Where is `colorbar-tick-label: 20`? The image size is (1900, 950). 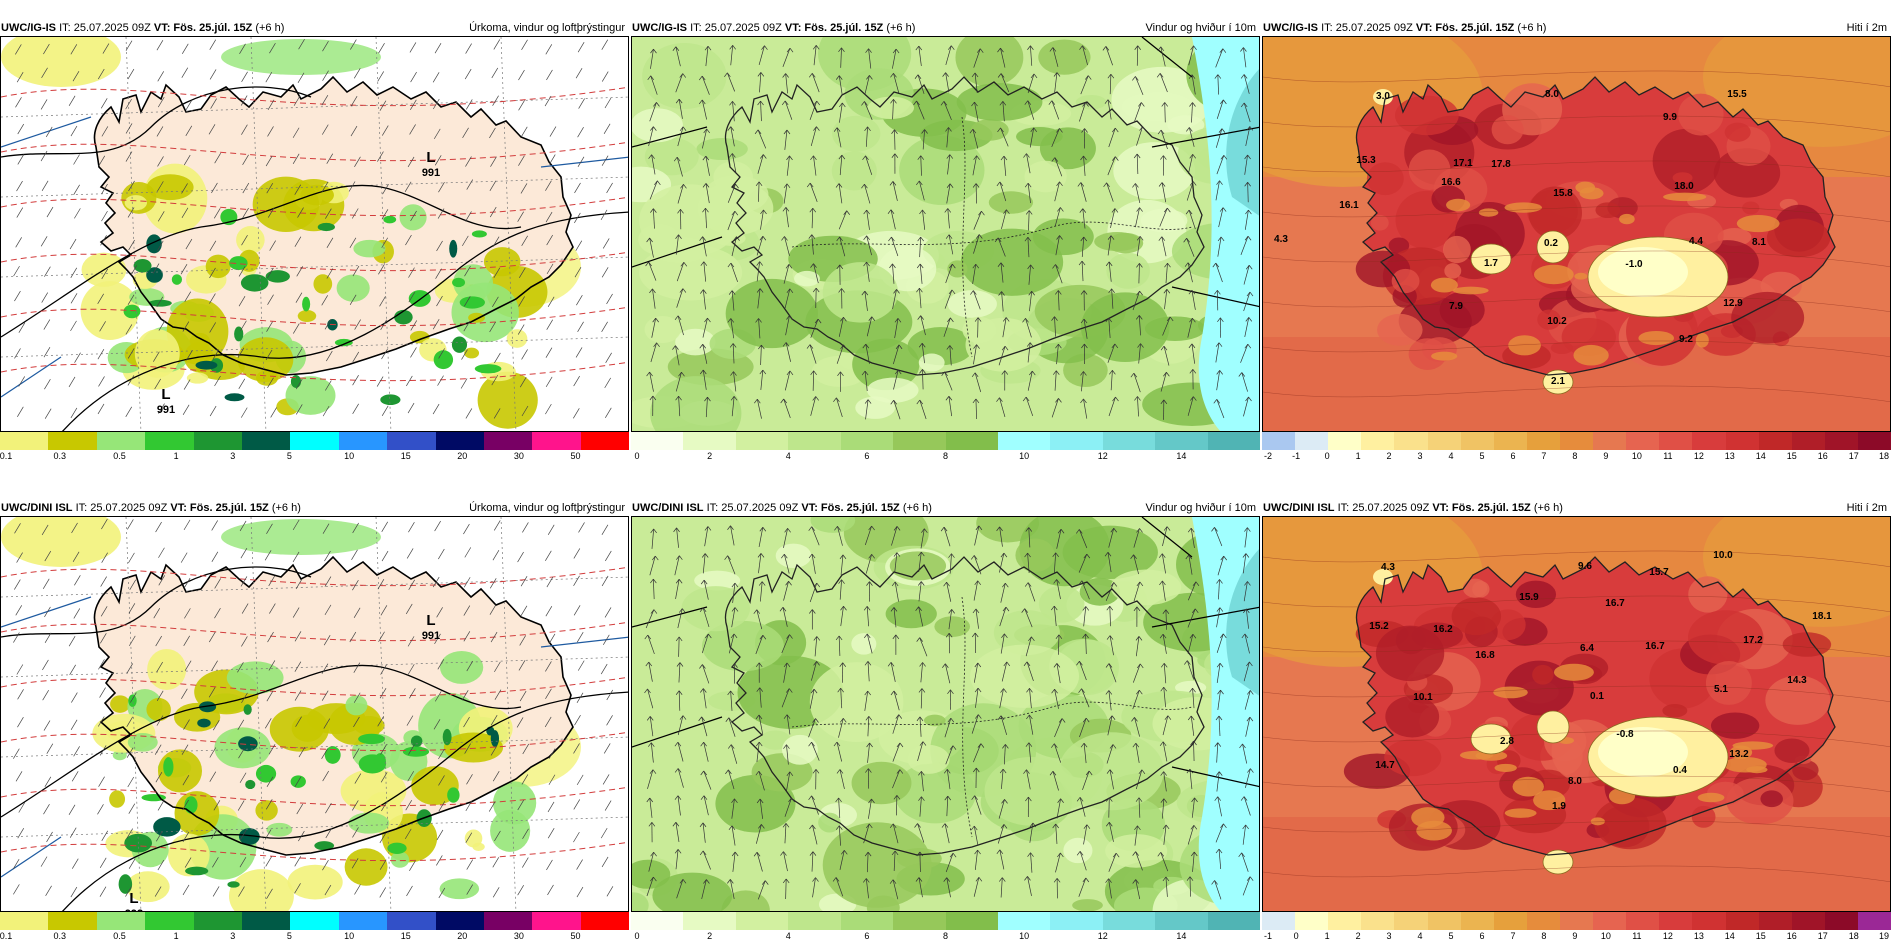 colorbar-tick-label: 20 is located at coordinates (462, 456).